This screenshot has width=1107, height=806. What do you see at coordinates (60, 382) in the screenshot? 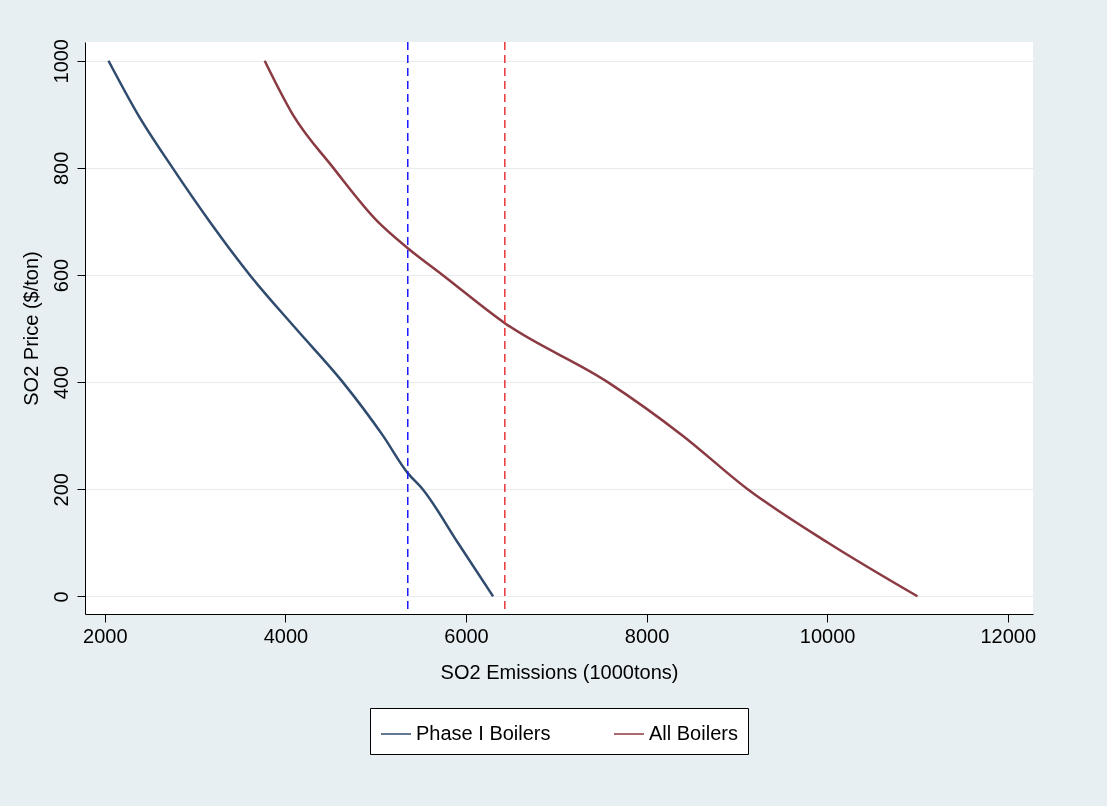
I see `y-tick-label: 400` at bounding box center [60, 382].